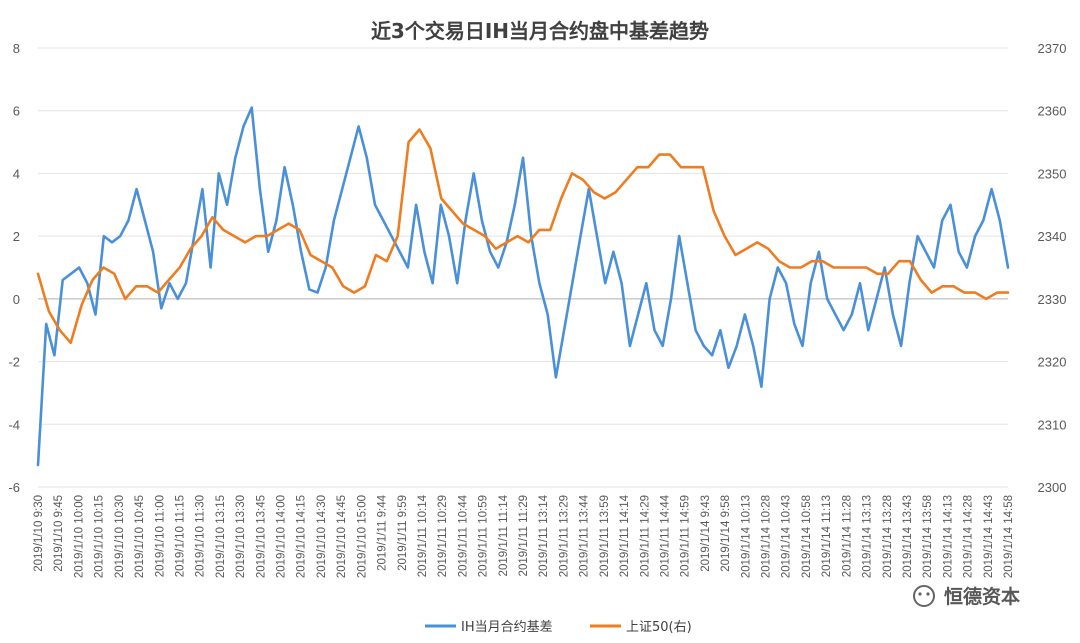 The width and height of the screenshot is (1080, 643). What do you see at coordinates (558, 627) in the screenshot?
I see `legend: IH当月合约基差 上证50(右)` at bounding box center [558, 627].